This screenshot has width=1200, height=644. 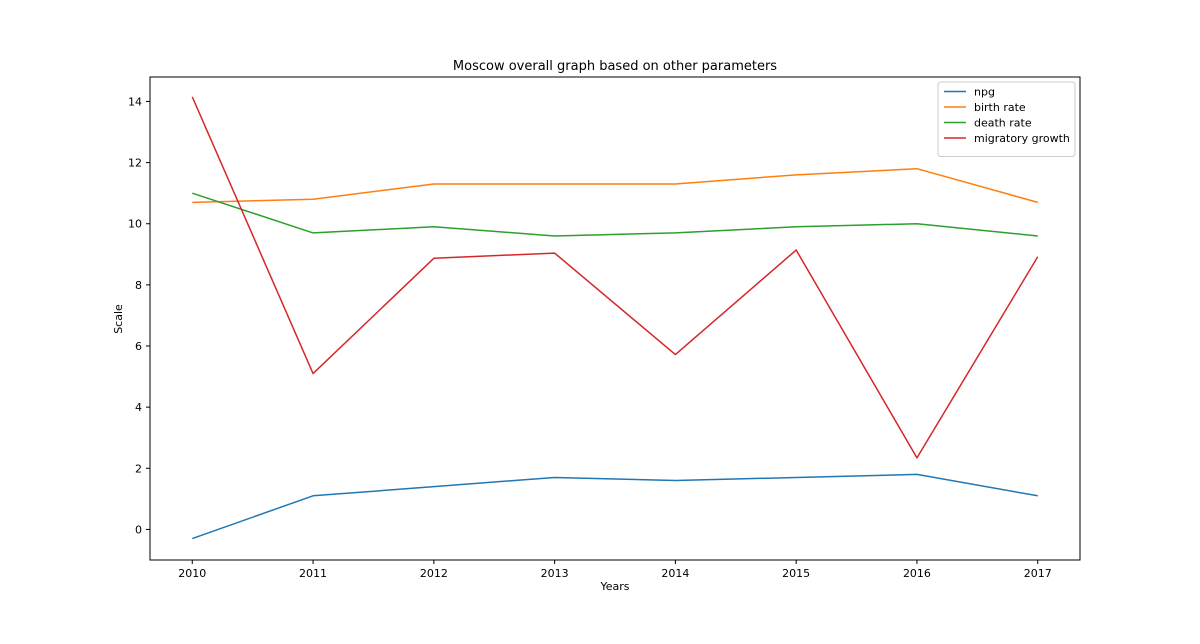 What do you see at coordinates (135, 224) in the screenshot?
I see `y-tick-label: 10` at bounding box center [135, 224].